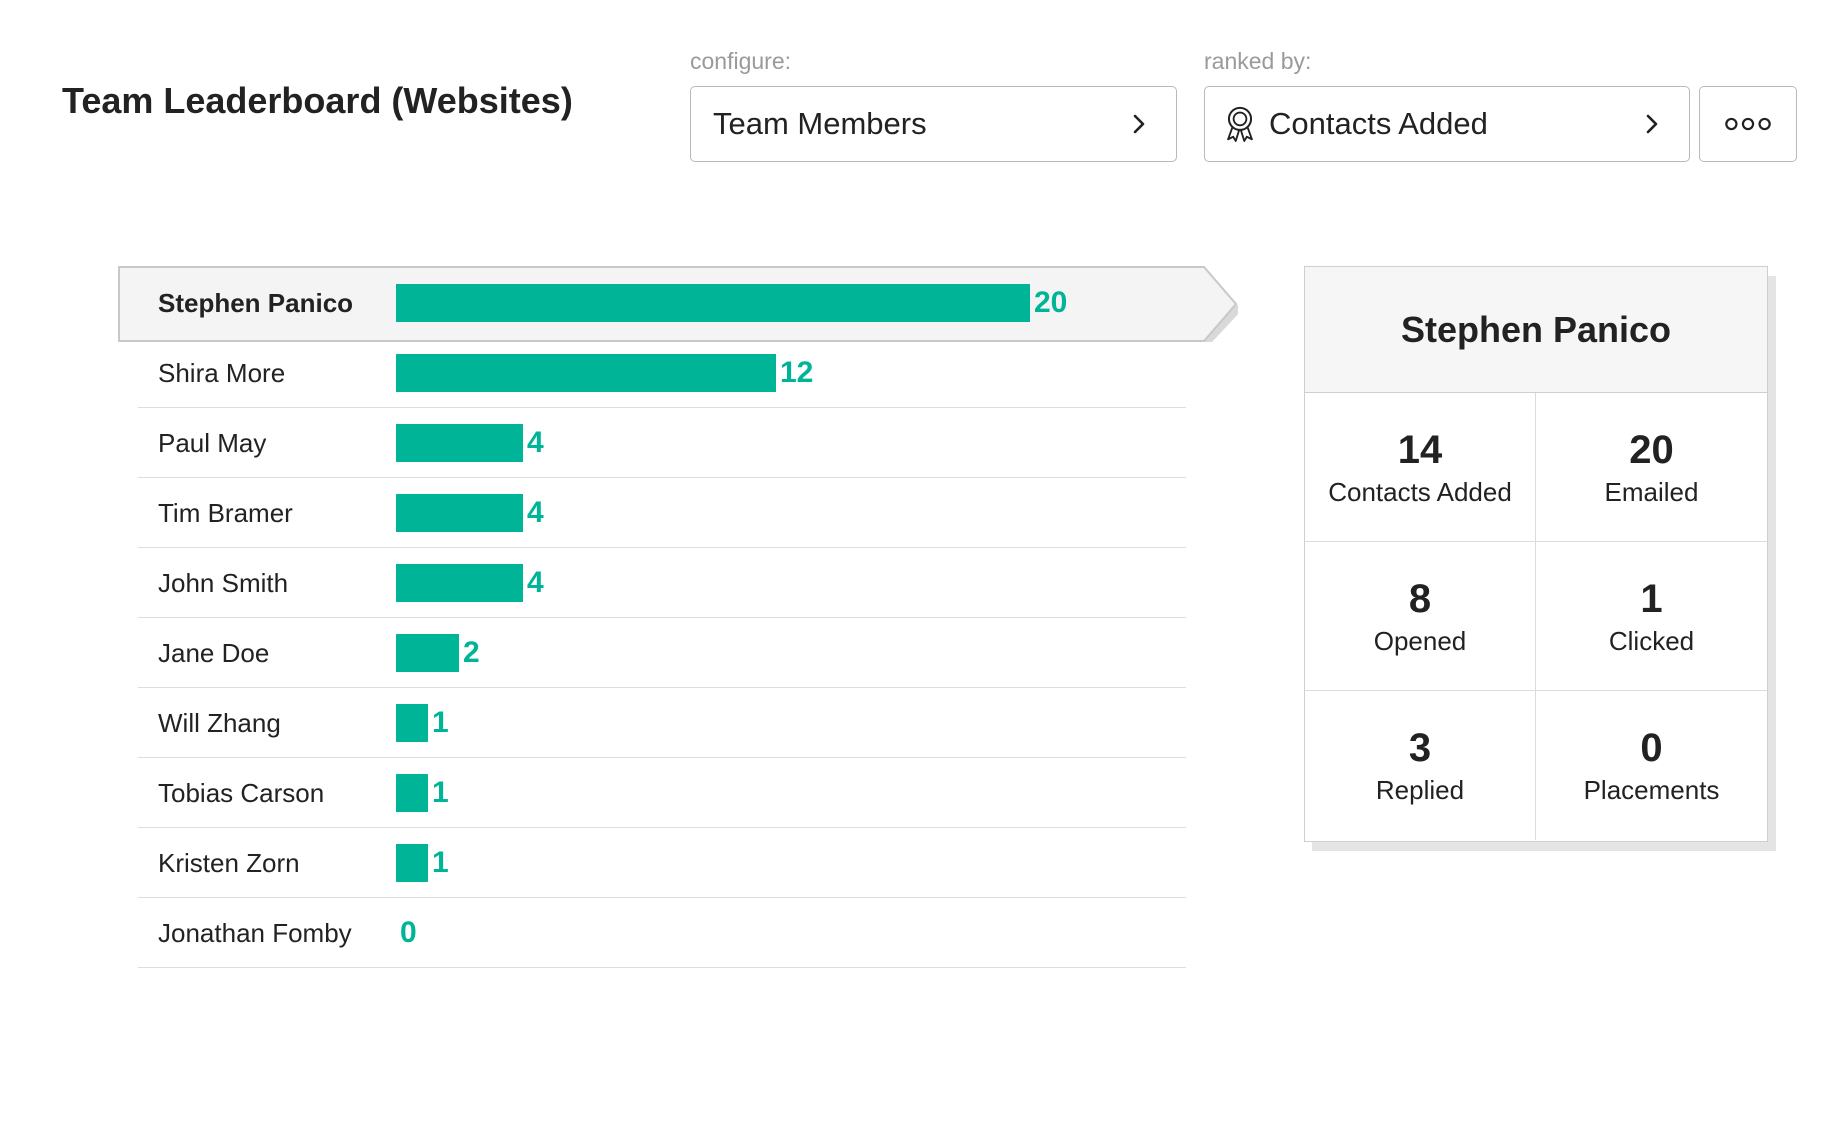  I want to click on configure-selector-text: Team Members, so click(820, 123).